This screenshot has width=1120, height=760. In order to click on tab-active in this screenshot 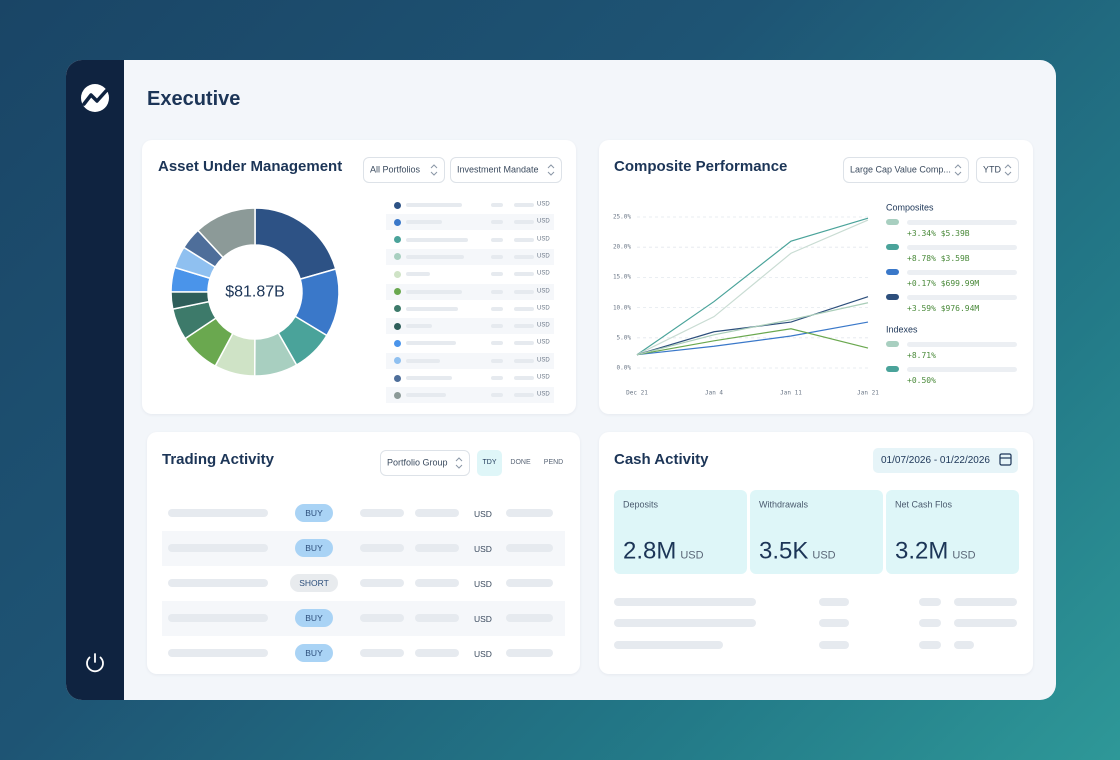, I will do `click(489, 463)`.